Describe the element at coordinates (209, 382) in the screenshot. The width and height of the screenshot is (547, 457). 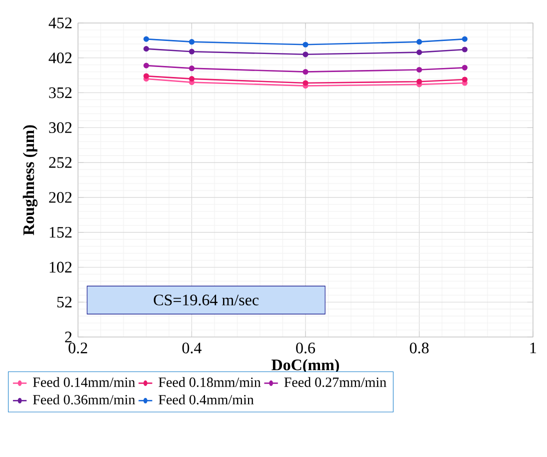
I see `legend-label: Feed 0.18mm/min` at that location.